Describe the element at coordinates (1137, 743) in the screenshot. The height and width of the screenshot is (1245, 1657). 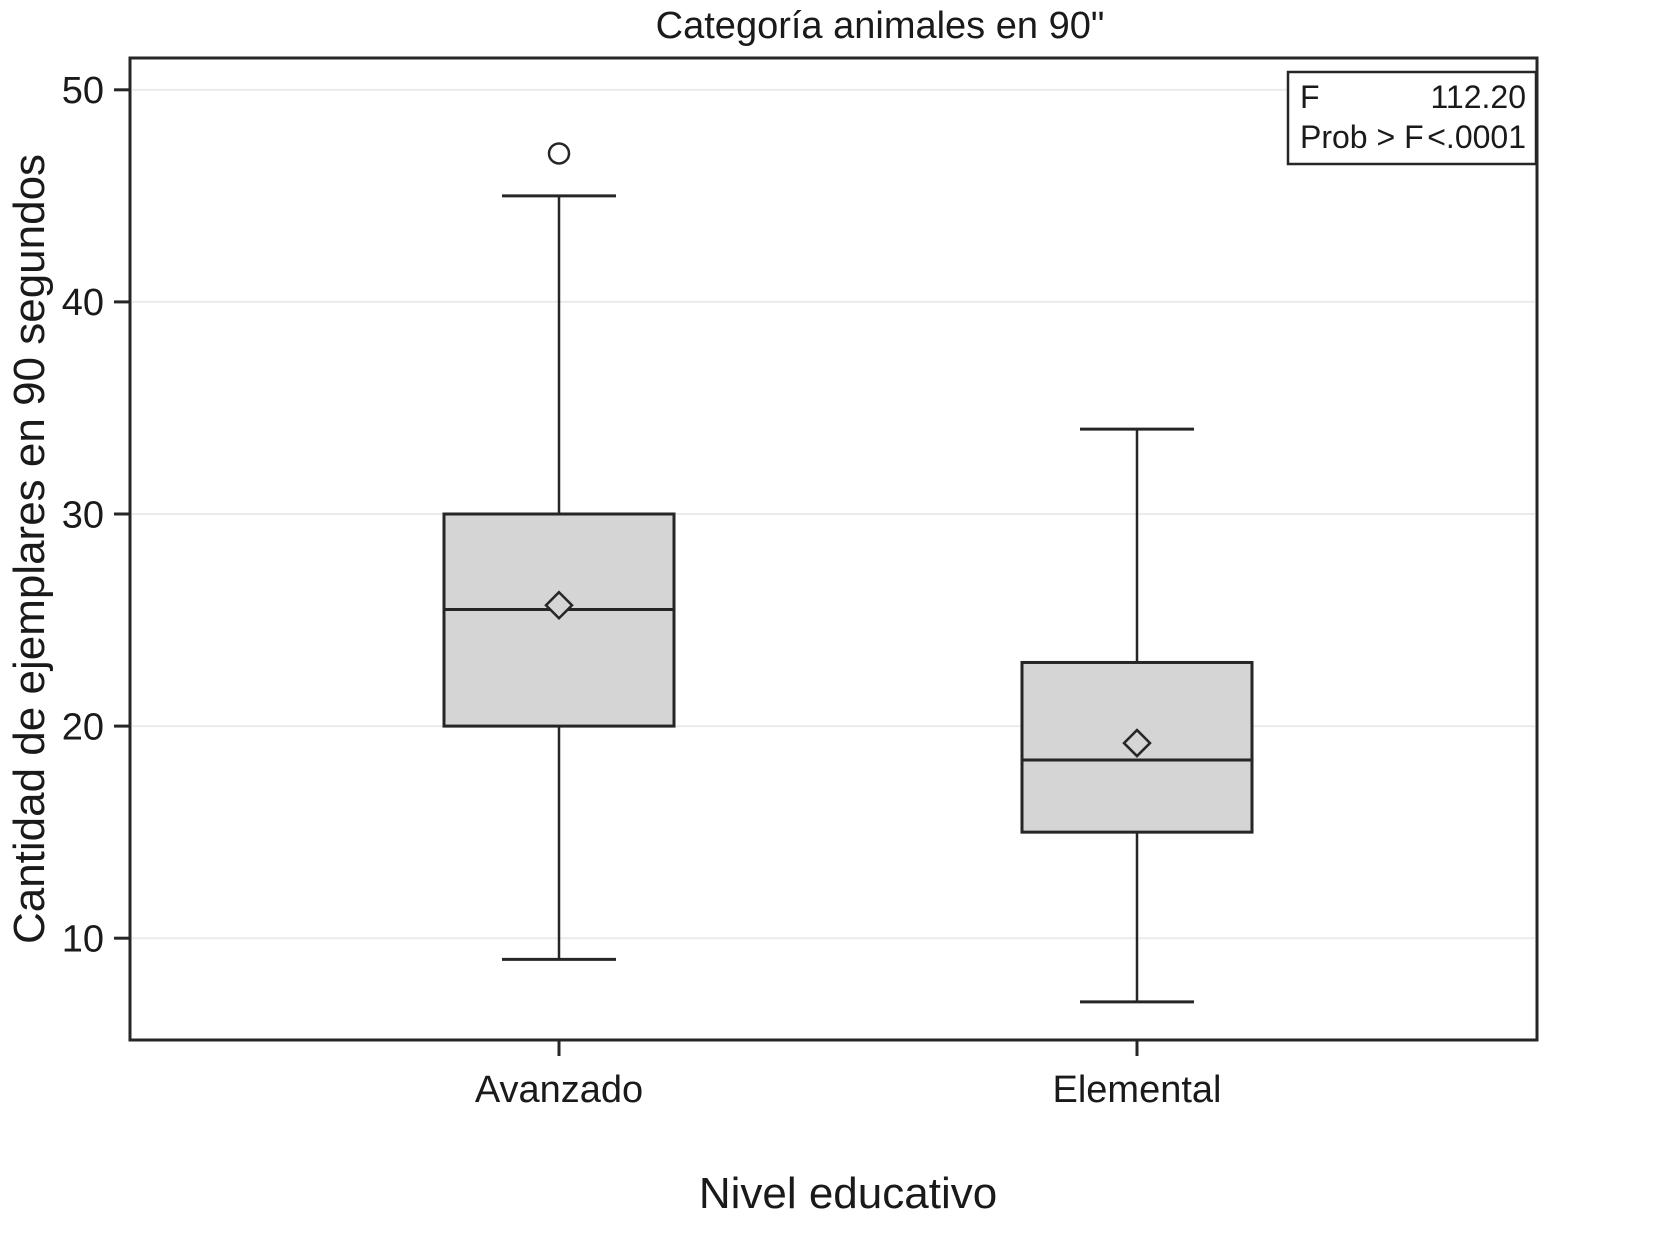
I see `mean-diamond-elemental` at that location.